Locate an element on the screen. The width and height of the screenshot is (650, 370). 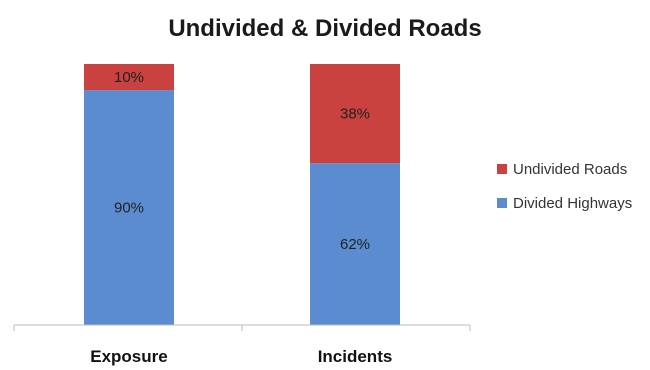
category-label-exposure: Exposure is located at coordinates (128, 356).